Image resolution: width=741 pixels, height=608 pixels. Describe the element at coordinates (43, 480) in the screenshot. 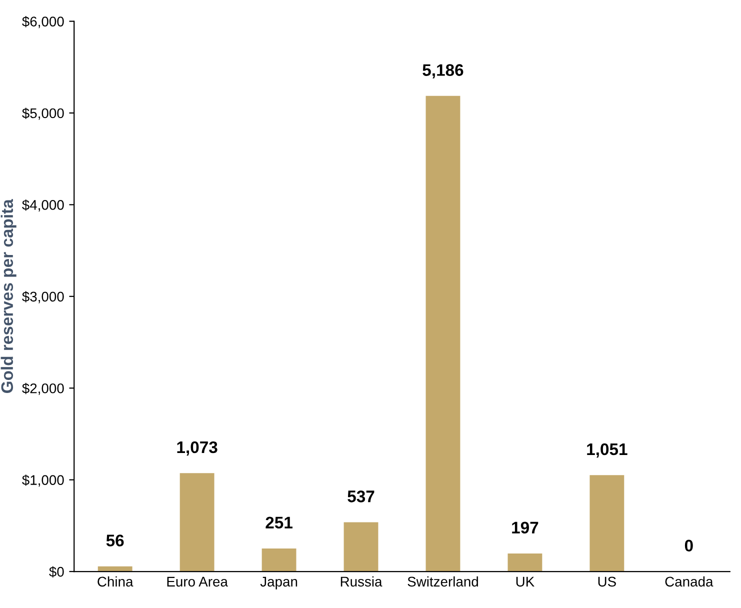

I see `y-tick-label: $1,000` at that location.